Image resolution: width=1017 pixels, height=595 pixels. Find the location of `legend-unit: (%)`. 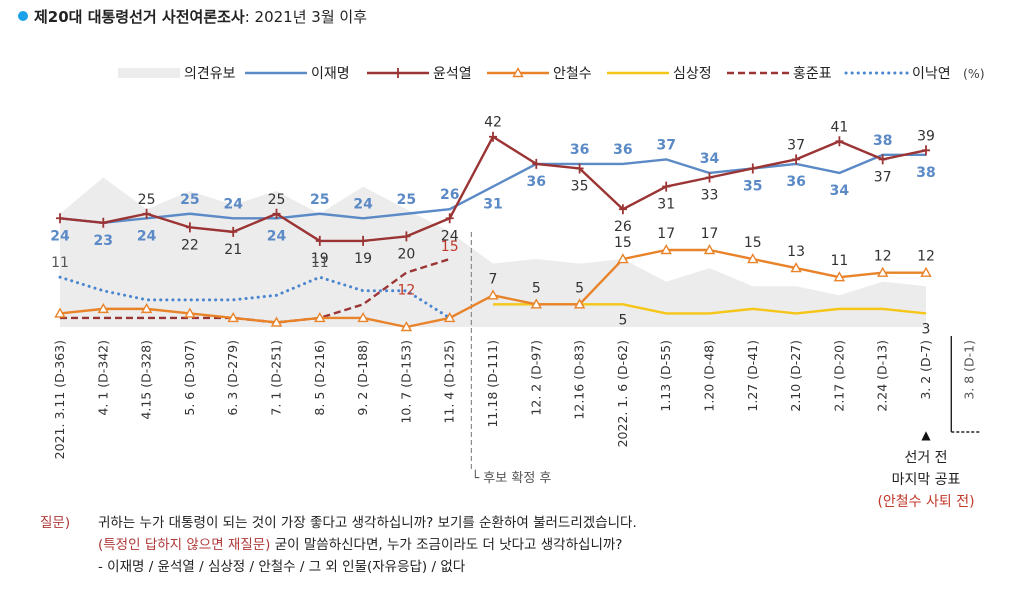

legend-unit: (%) is located at coordinates (974, 73).